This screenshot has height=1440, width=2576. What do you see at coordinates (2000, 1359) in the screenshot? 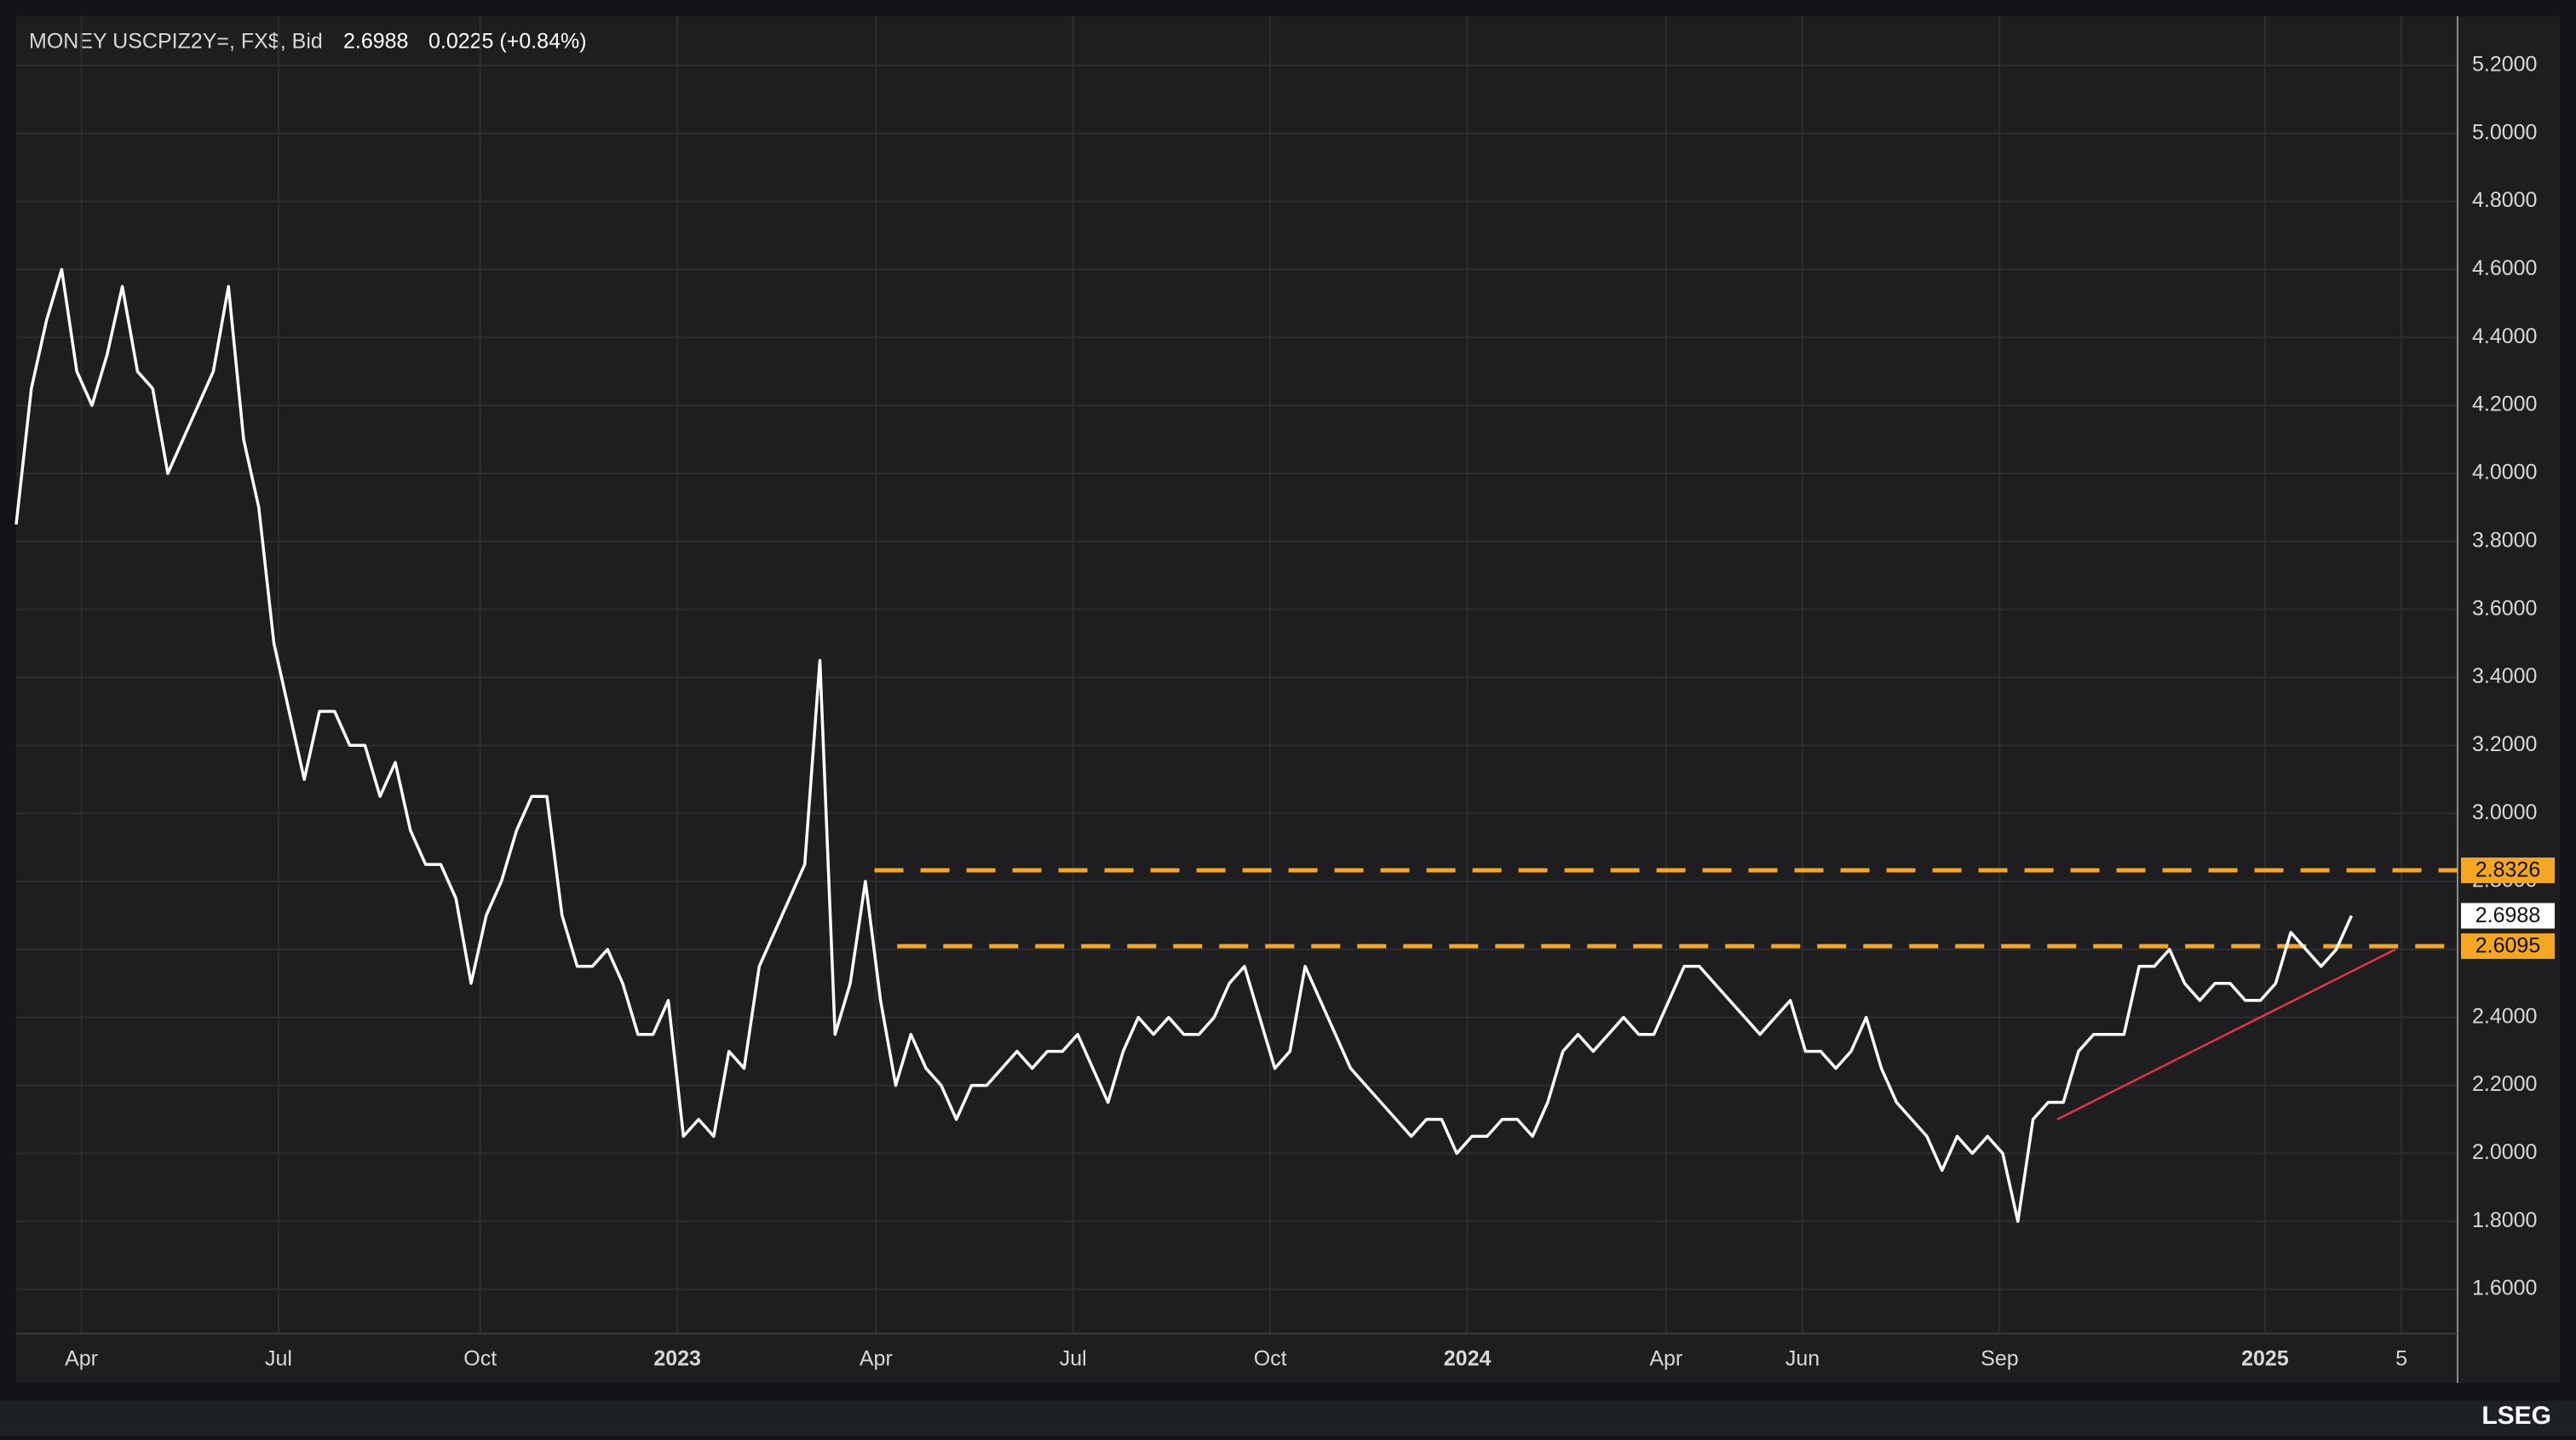
I see `x-tick-label: Sep` at bounding box center [2000, 1359].